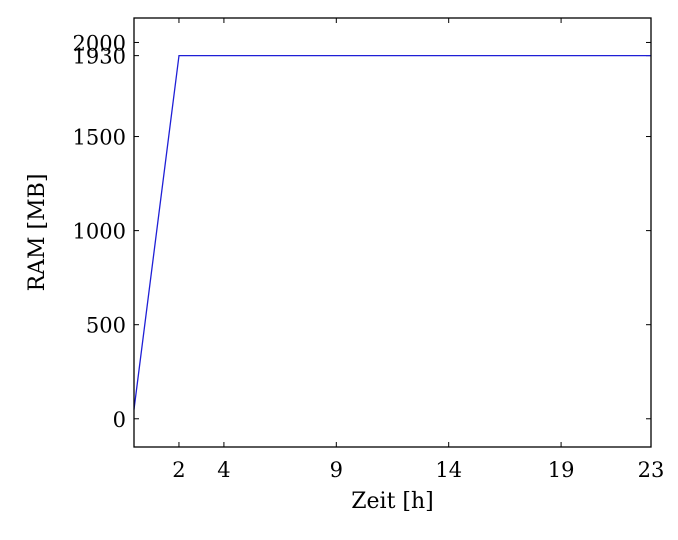  Describe the element at coordinates (651, 470) in the screenshot. I see `x-tick-label: 23` at that location.